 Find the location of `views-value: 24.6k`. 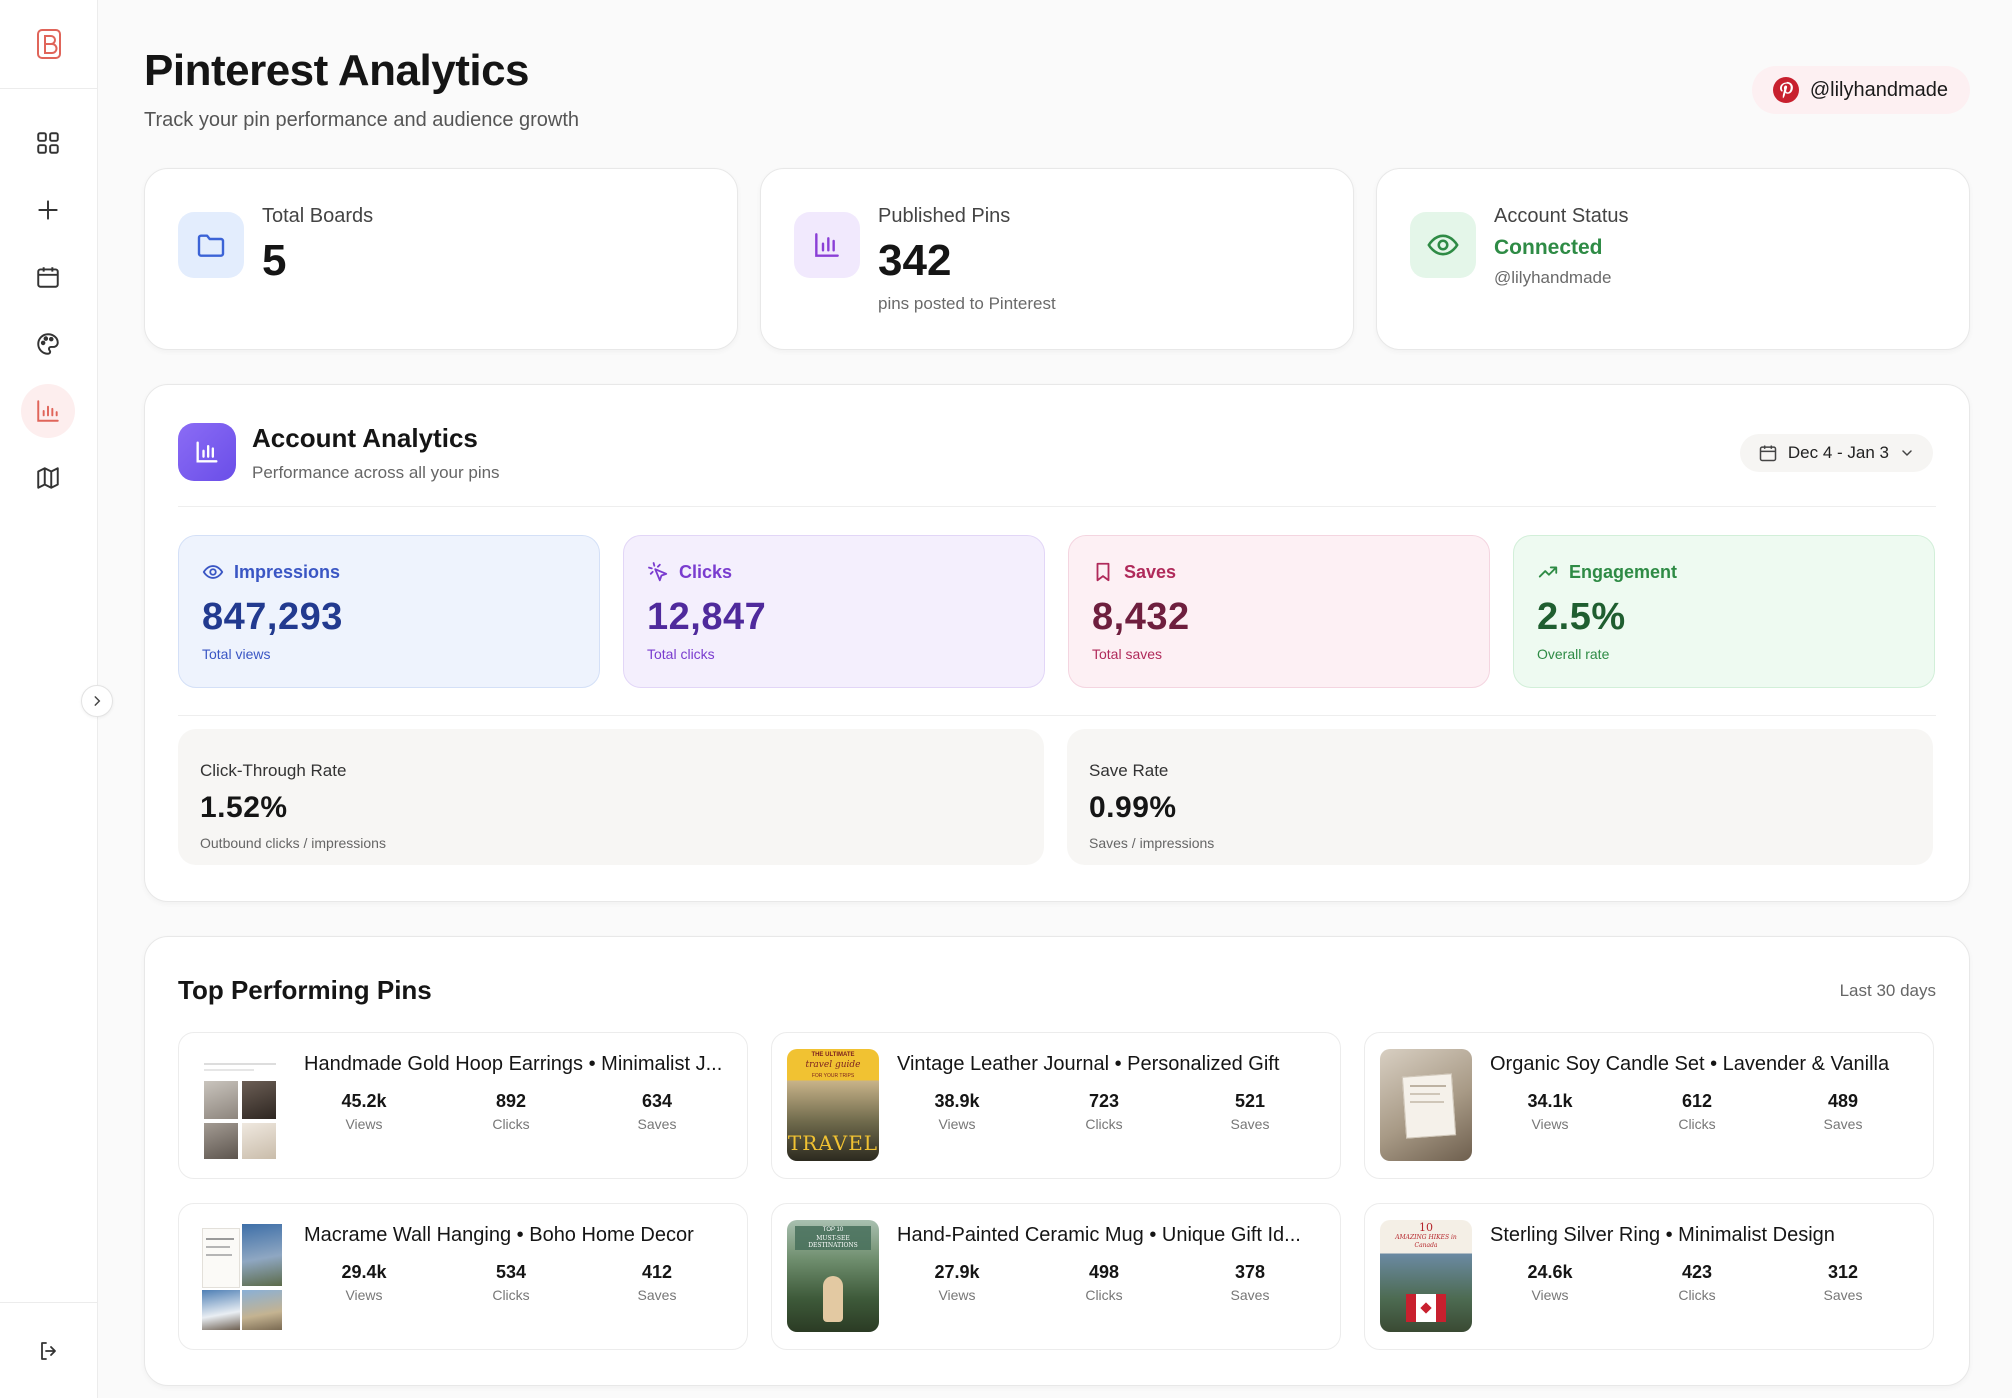

views-value: 24.6k is located at coordinates (1550, 1272).